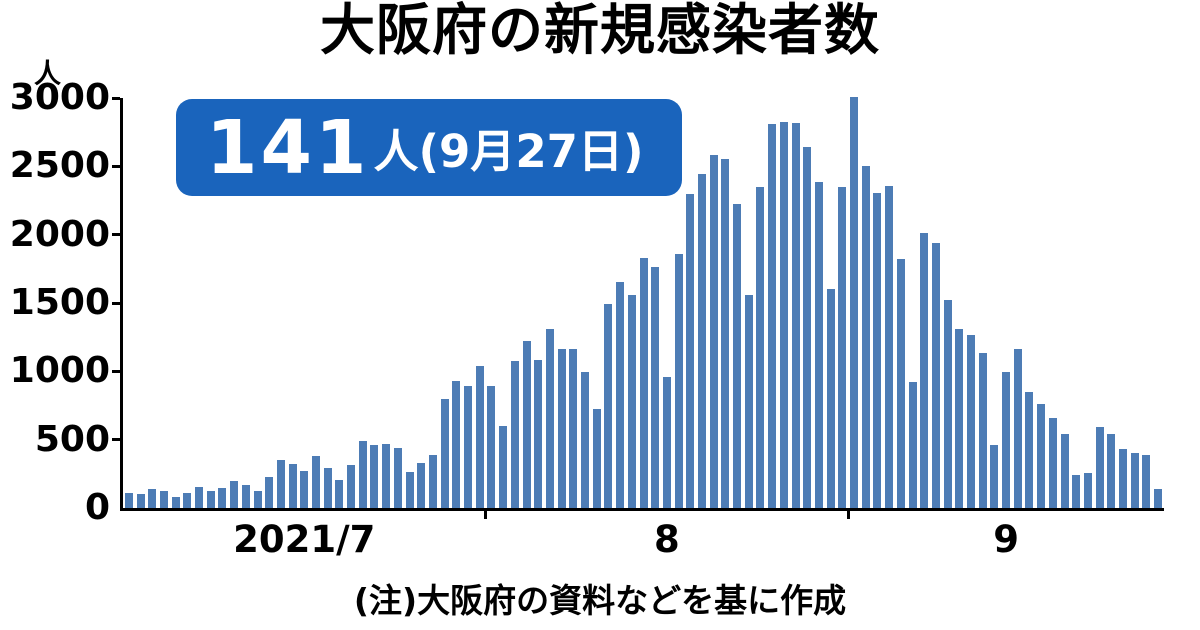 The image size is (1200, 630). What do you see at coordinates (59, 97) in the screenshot?
I see `y-tick-label: 3000` at bounding box center [59, 97].